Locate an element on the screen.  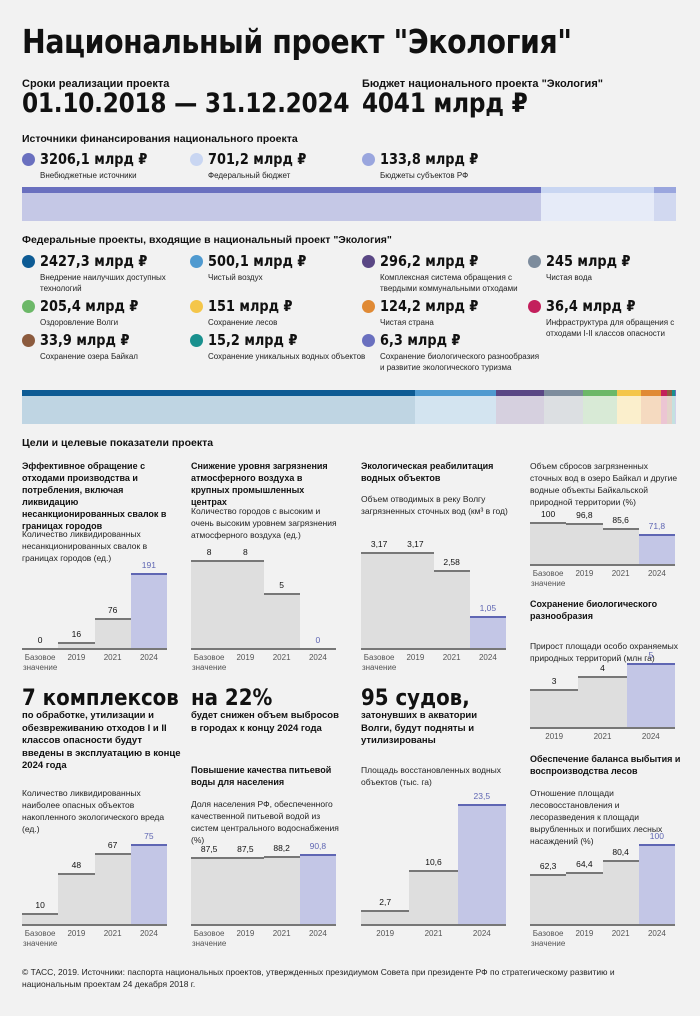
federal-amount: 245 млрд ₽ is located at coordinates (588, 261).